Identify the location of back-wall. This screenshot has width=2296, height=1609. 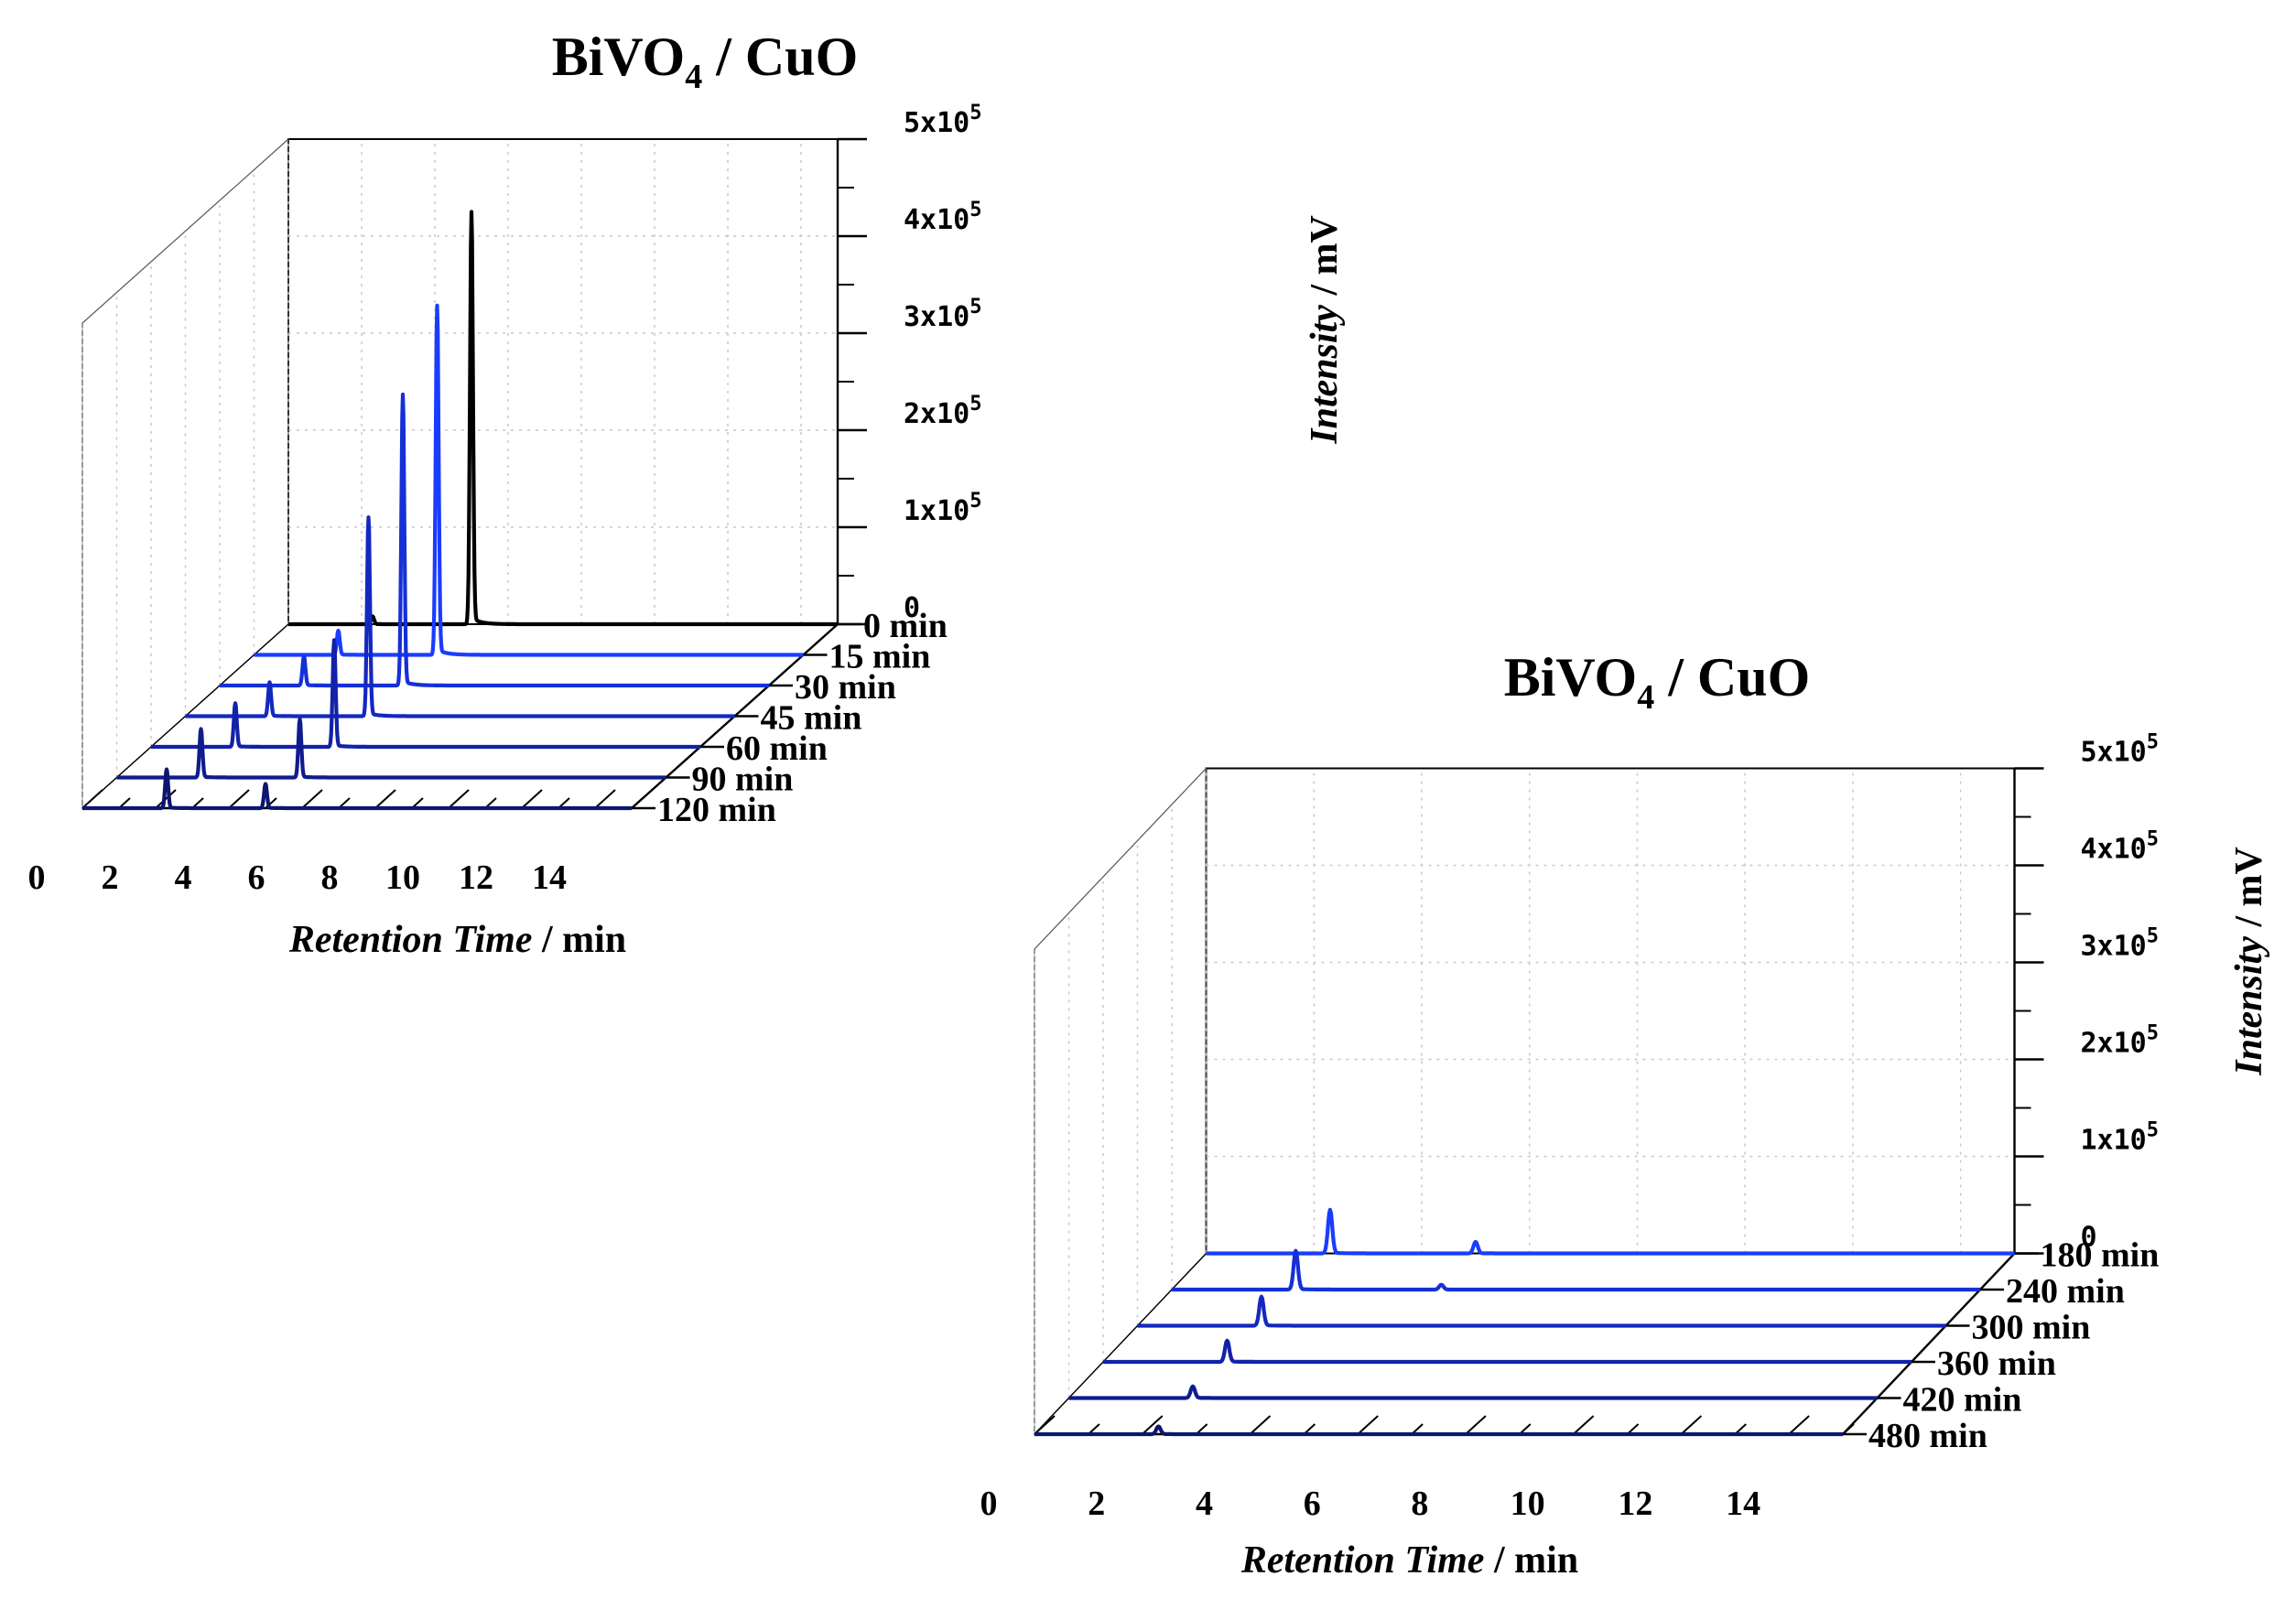
(1610, 1011).